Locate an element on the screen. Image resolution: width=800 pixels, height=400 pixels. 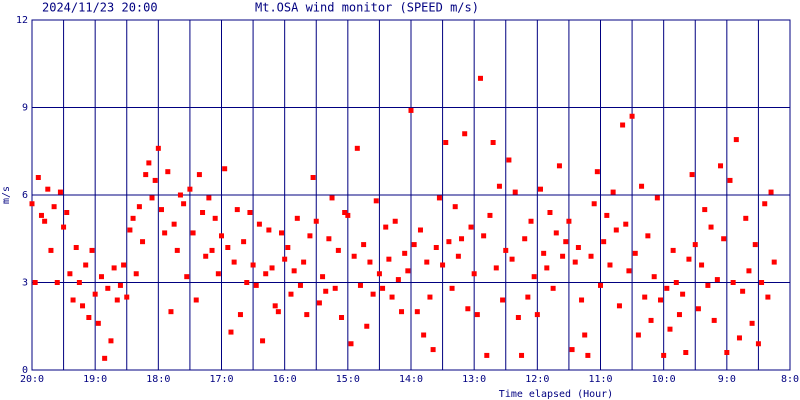
x-tick-label: 13:0 is located at coordinates (474, 379).